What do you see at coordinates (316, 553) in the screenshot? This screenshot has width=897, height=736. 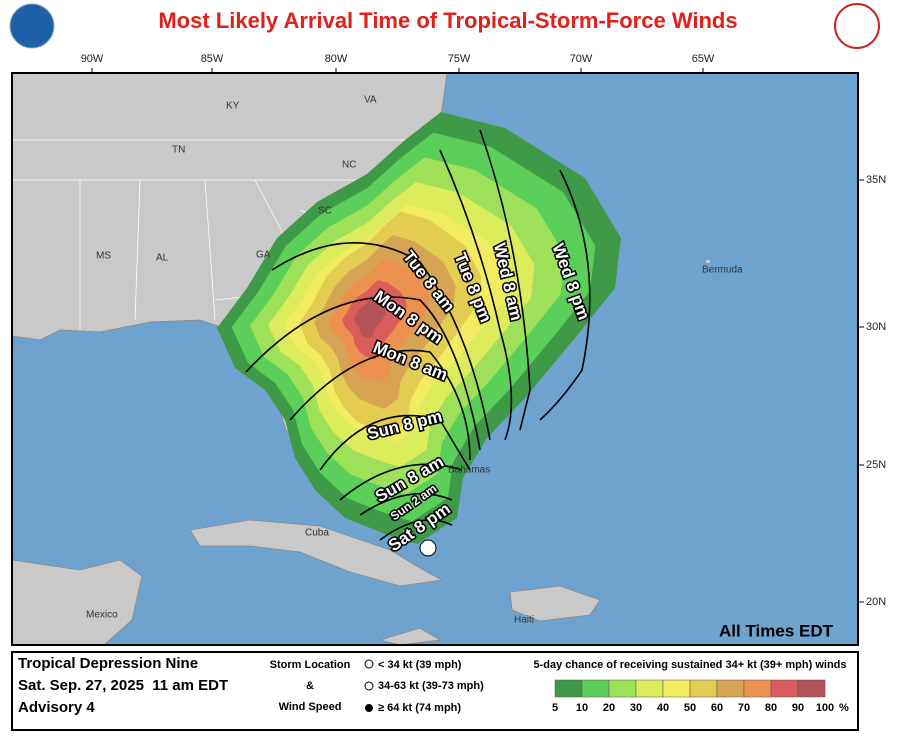 I see `cuba-land` at bounding box center [316, 553].